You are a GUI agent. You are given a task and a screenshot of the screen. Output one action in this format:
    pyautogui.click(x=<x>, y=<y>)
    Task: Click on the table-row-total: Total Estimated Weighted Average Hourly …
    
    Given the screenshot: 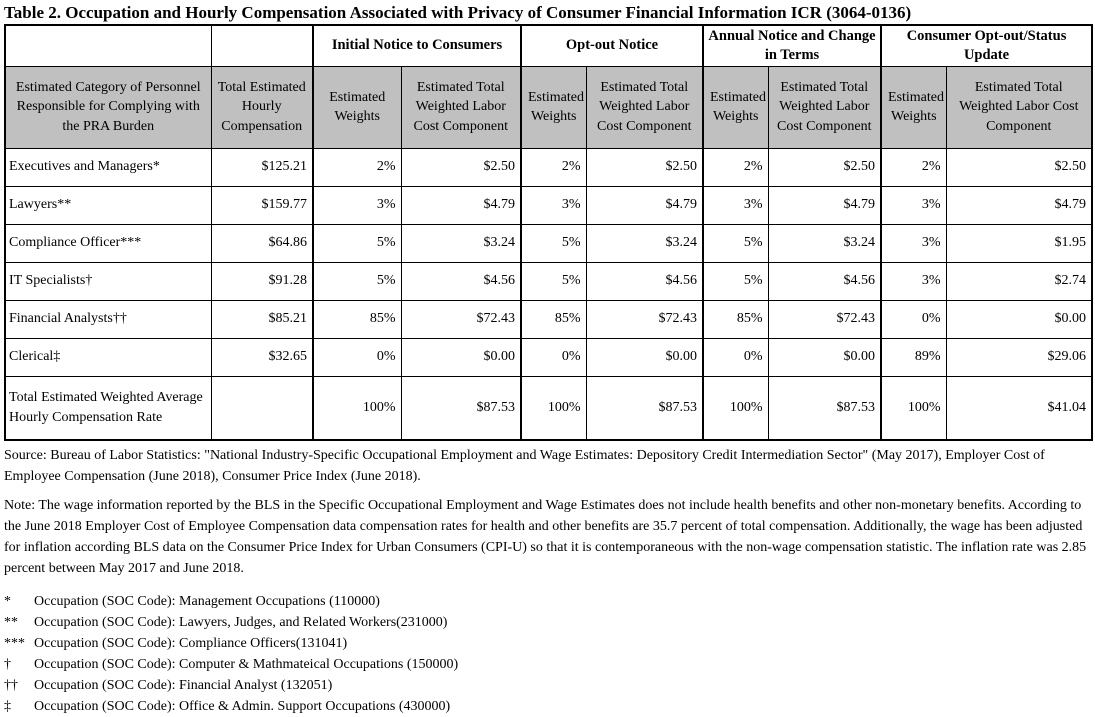 What is the action you would take?
    pyautogui.click(x=548, y=408)
    